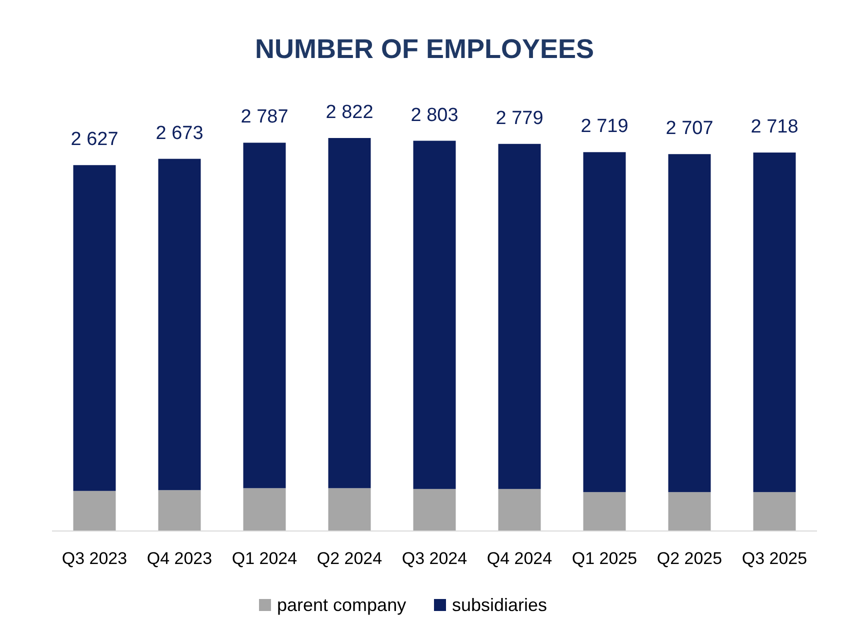 The width and height of the screenshot is (849, 636). Describe the element at coordinates (774, 127) in the screenshot. I see `text: 2 718` at that location.